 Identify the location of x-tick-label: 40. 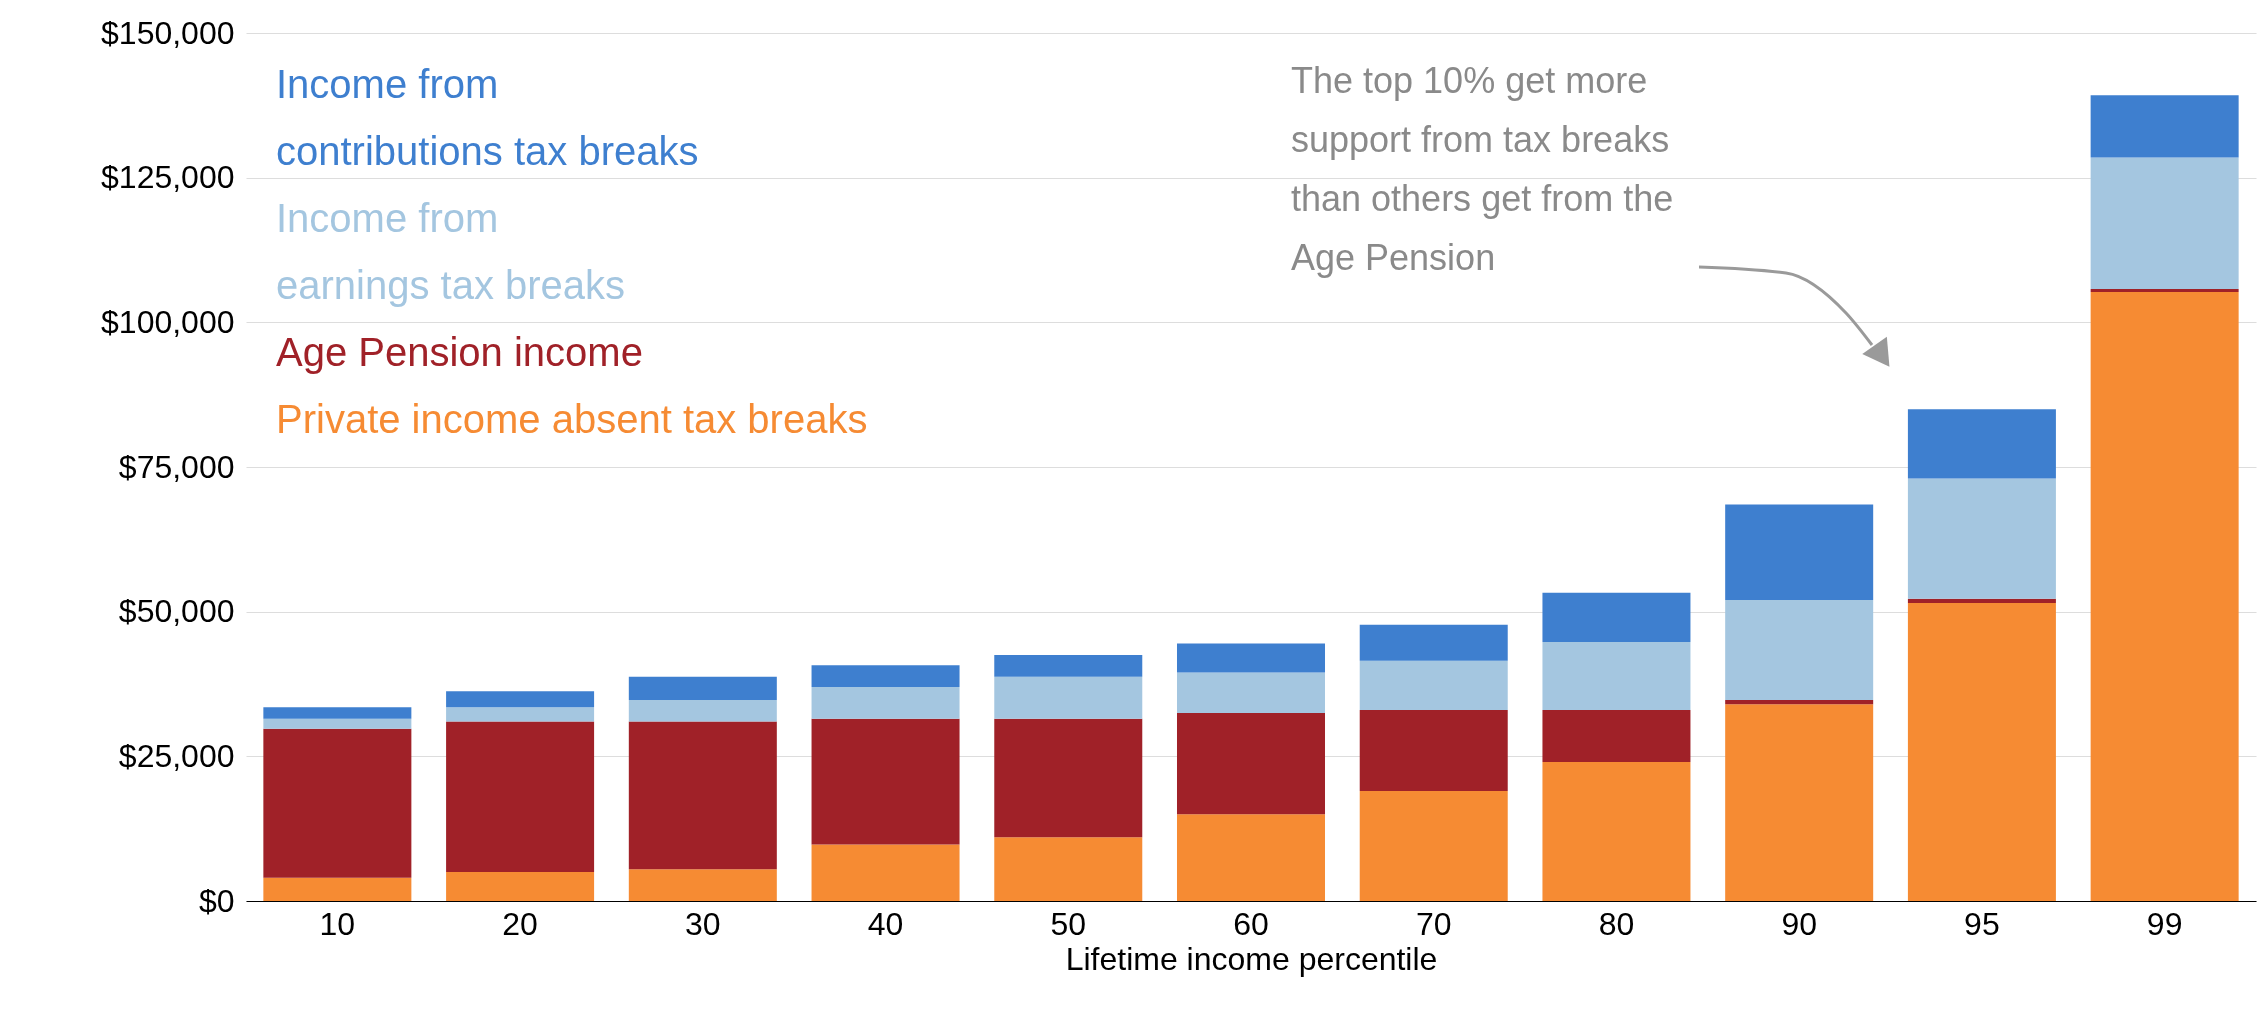
(885, 923).